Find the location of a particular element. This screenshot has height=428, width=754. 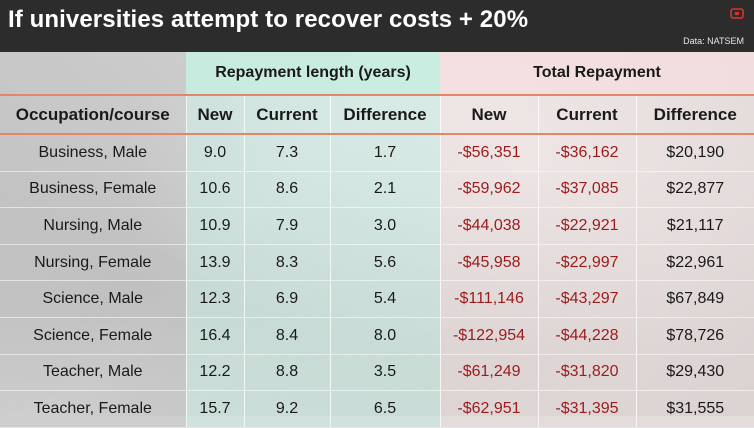

col-header-occupation: Occupation/course is located at coordinates (93, 114).